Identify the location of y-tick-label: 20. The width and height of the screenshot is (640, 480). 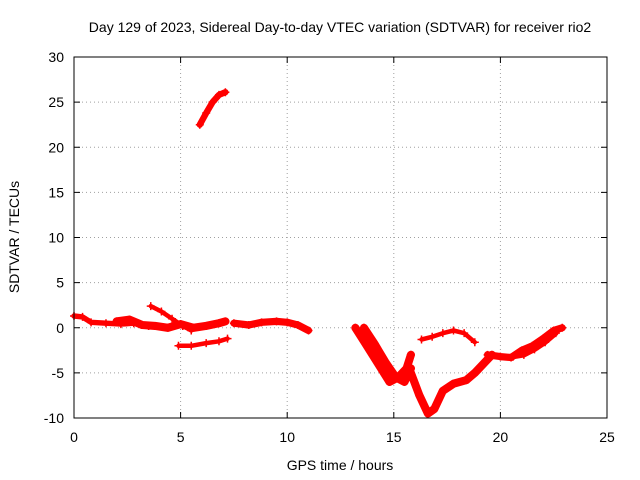
(56, 147).